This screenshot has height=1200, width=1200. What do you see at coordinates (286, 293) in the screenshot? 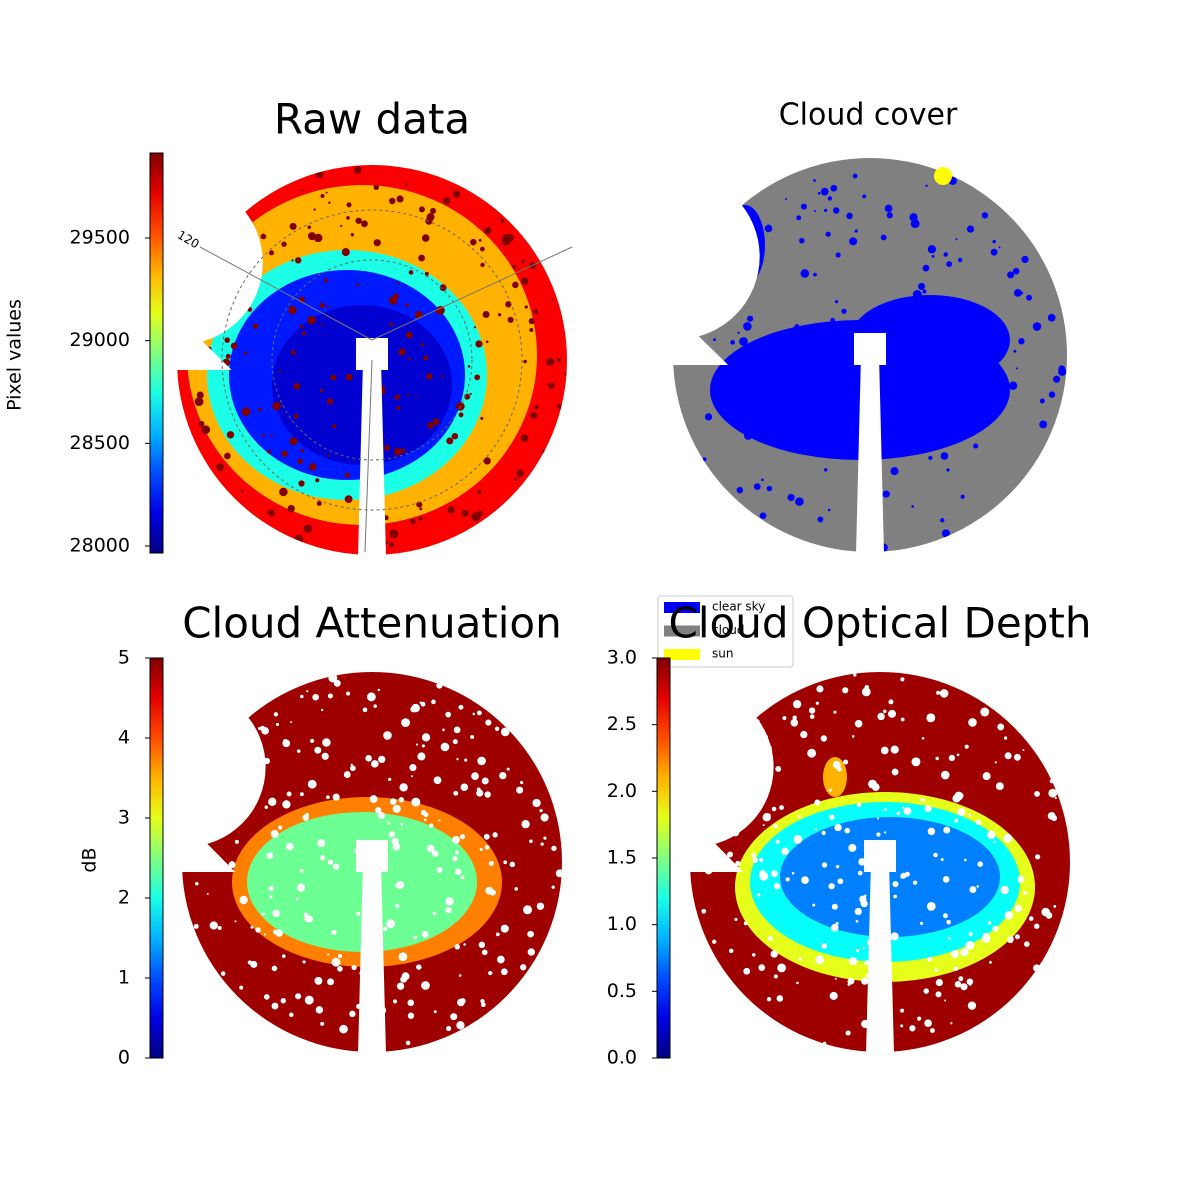
I see `polar-spoke` at bounding box center [286, 293].